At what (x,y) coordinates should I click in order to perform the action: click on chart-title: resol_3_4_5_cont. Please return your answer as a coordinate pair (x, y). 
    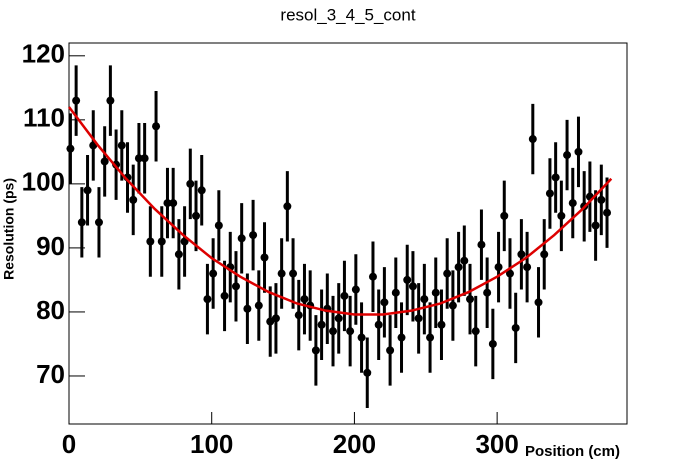
    Looking at the image, I should click on (347, 14).